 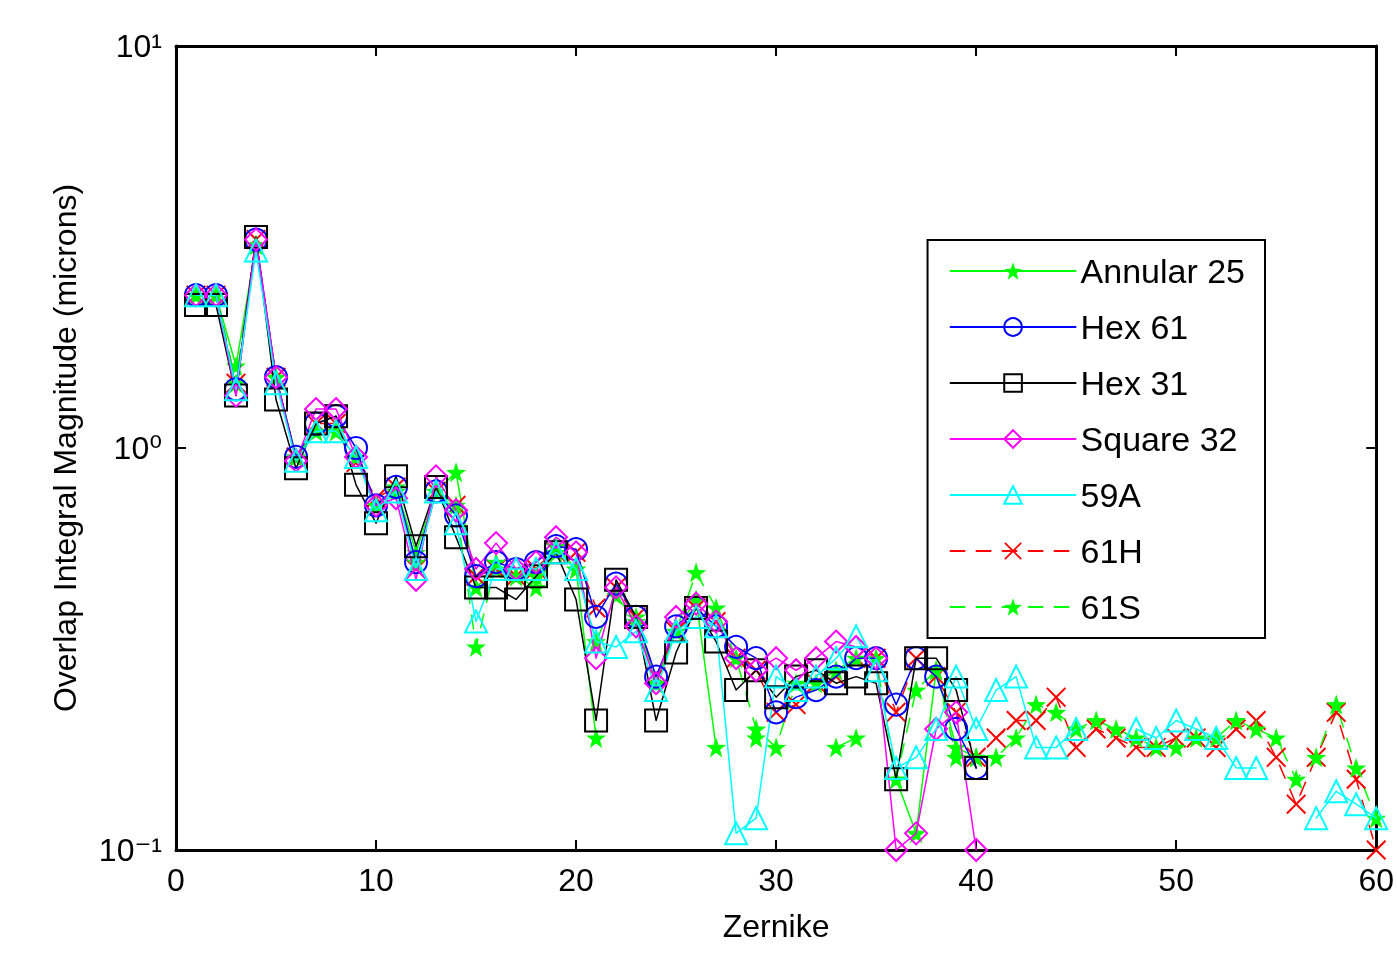 I want to click on x-tick-label: 30, so click(x=776, y=880).